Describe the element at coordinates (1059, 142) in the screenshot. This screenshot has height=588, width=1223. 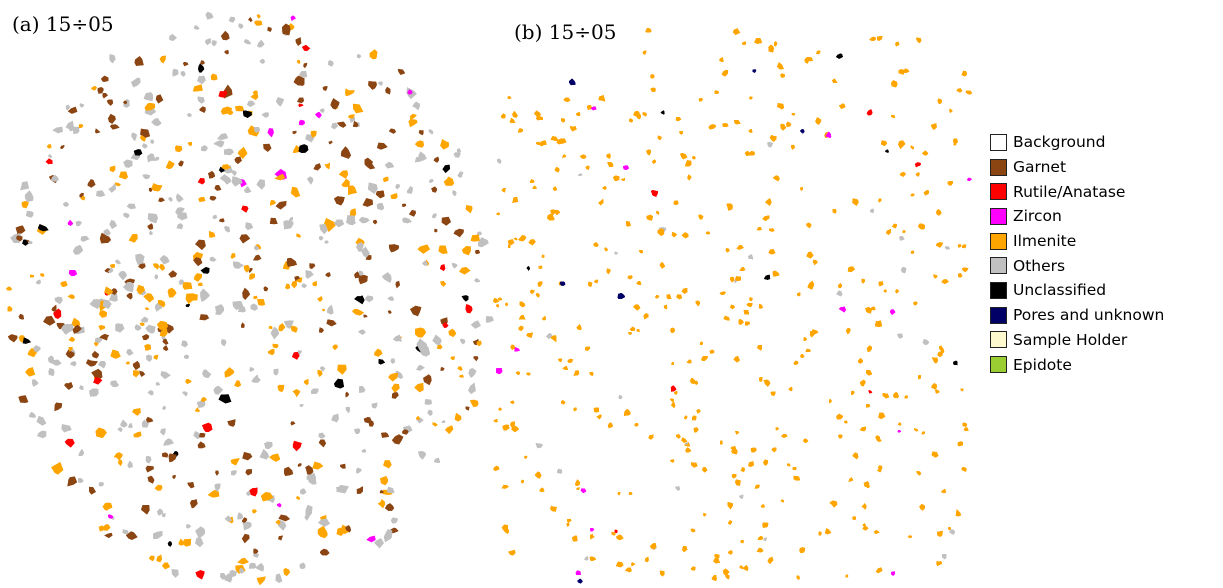
I see `legend-label: Background` at that location.